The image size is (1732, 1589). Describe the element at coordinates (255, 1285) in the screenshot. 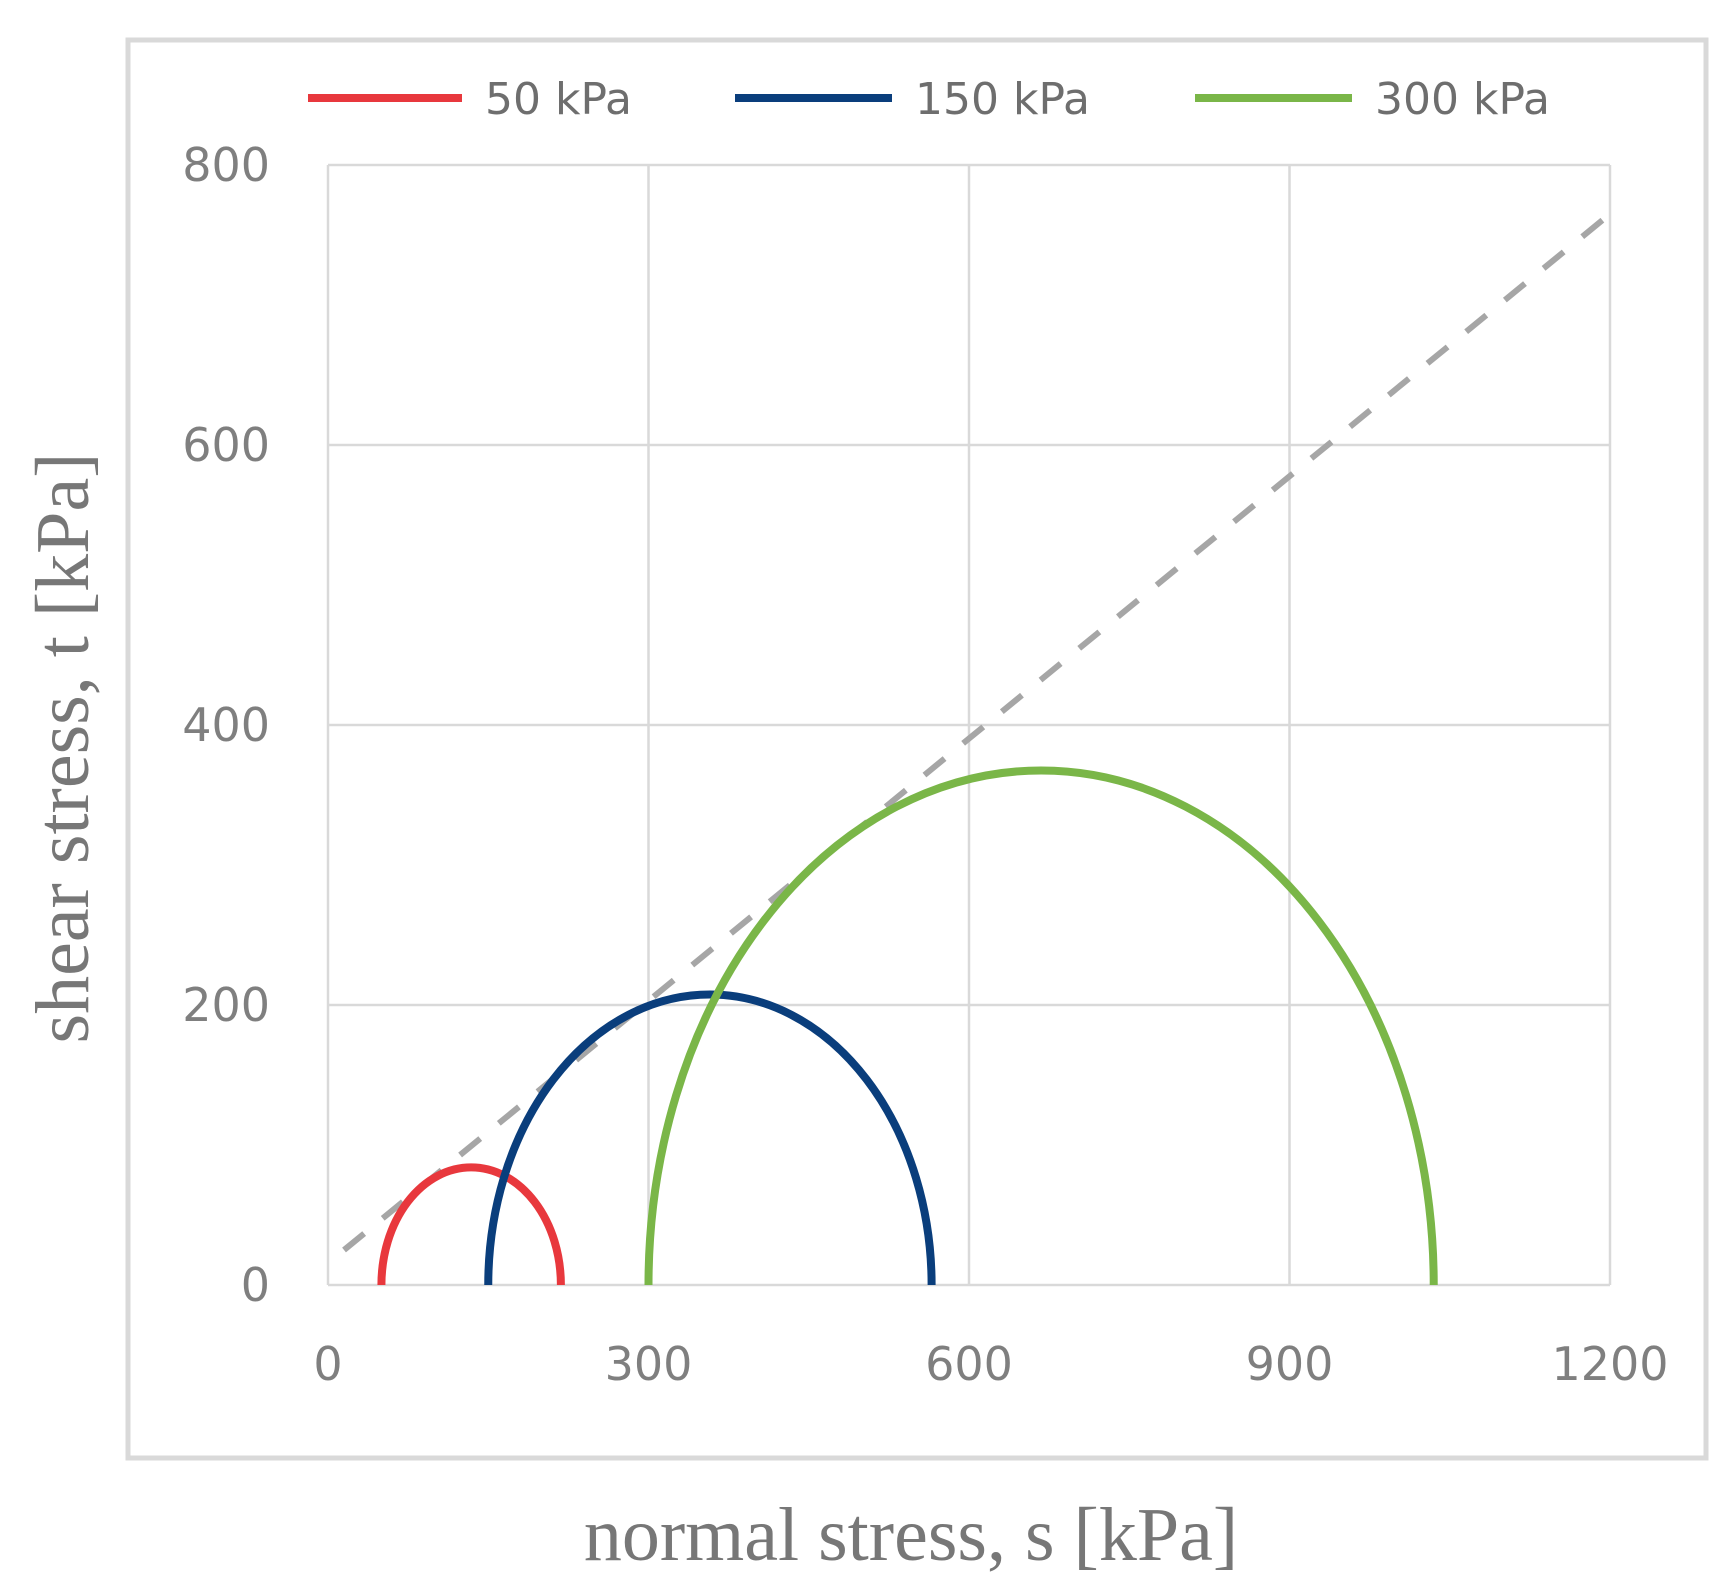

I see `y-tick-label-0: 0` at that location.